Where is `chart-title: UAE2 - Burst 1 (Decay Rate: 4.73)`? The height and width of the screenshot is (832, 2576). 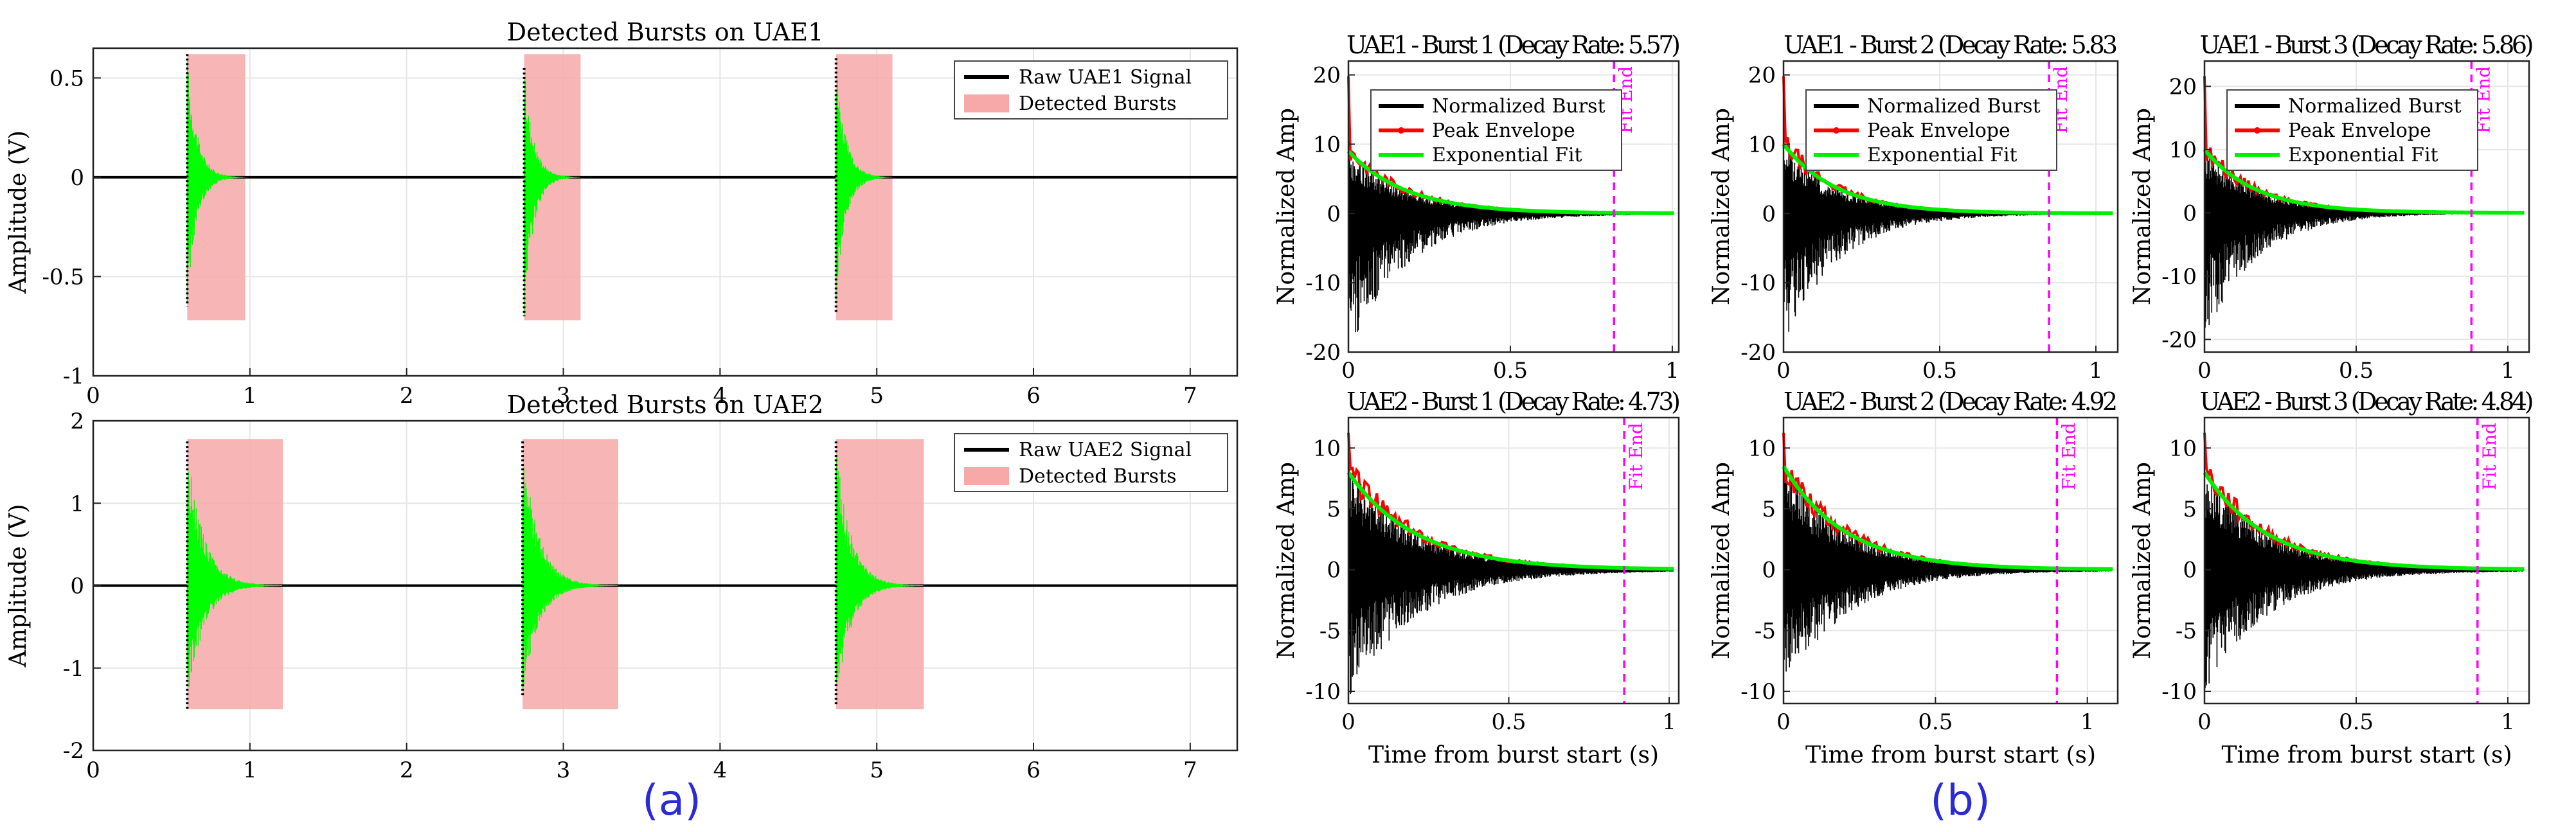
chart-title: UAE2 - Burst 1 (Decay Rate: 4.73) is located at coordinates (1513, 401).